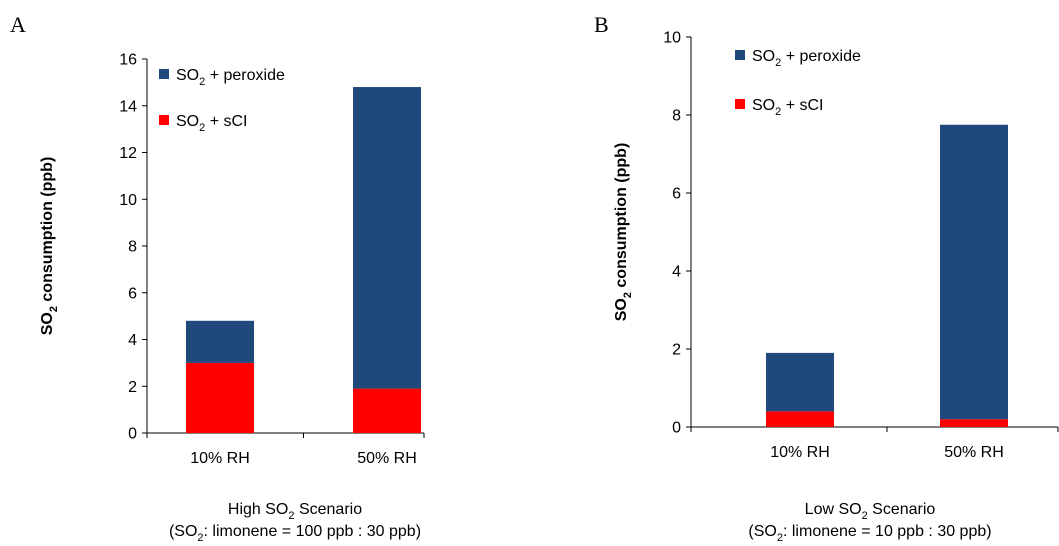 Image resolution: width=1059 pixels, height=546 pixels. I want to click on caption-line-2: (SO2: limonene = 100 ppb : 30 ppb), so click(295, 533).